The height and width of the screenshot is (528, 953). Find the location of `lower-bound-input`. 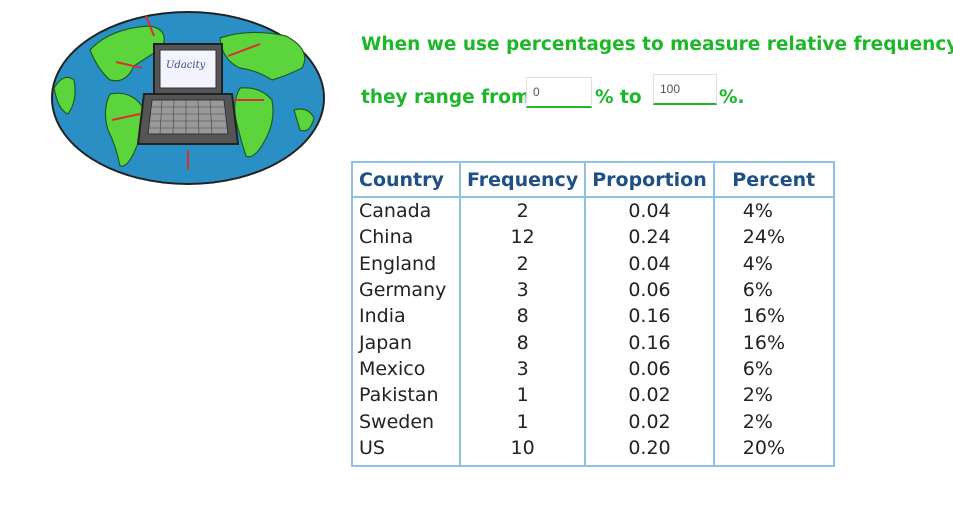

lower-bound-input is located at coordinates (559, 92).